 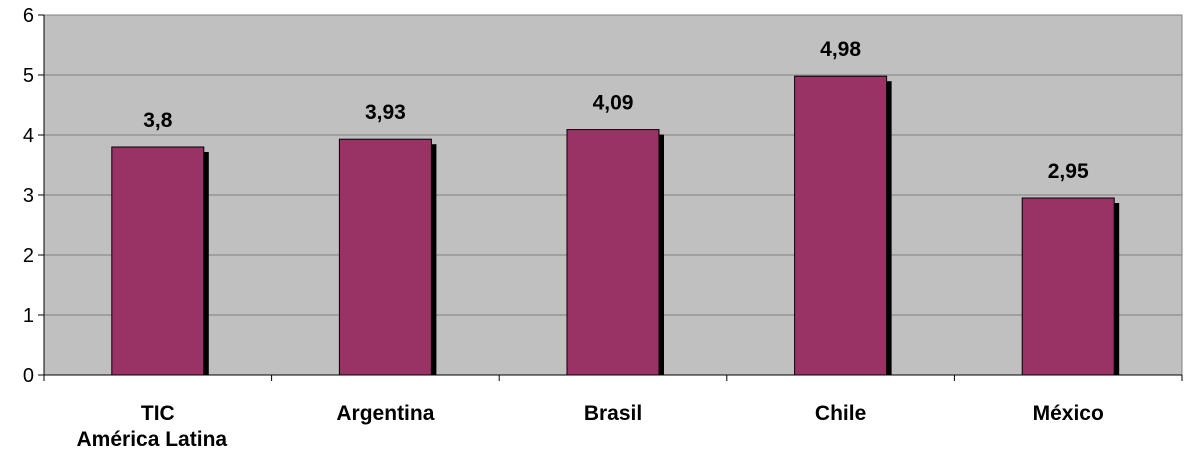 I want to click on y-tick-label: 0, so click(x=28, y=376).